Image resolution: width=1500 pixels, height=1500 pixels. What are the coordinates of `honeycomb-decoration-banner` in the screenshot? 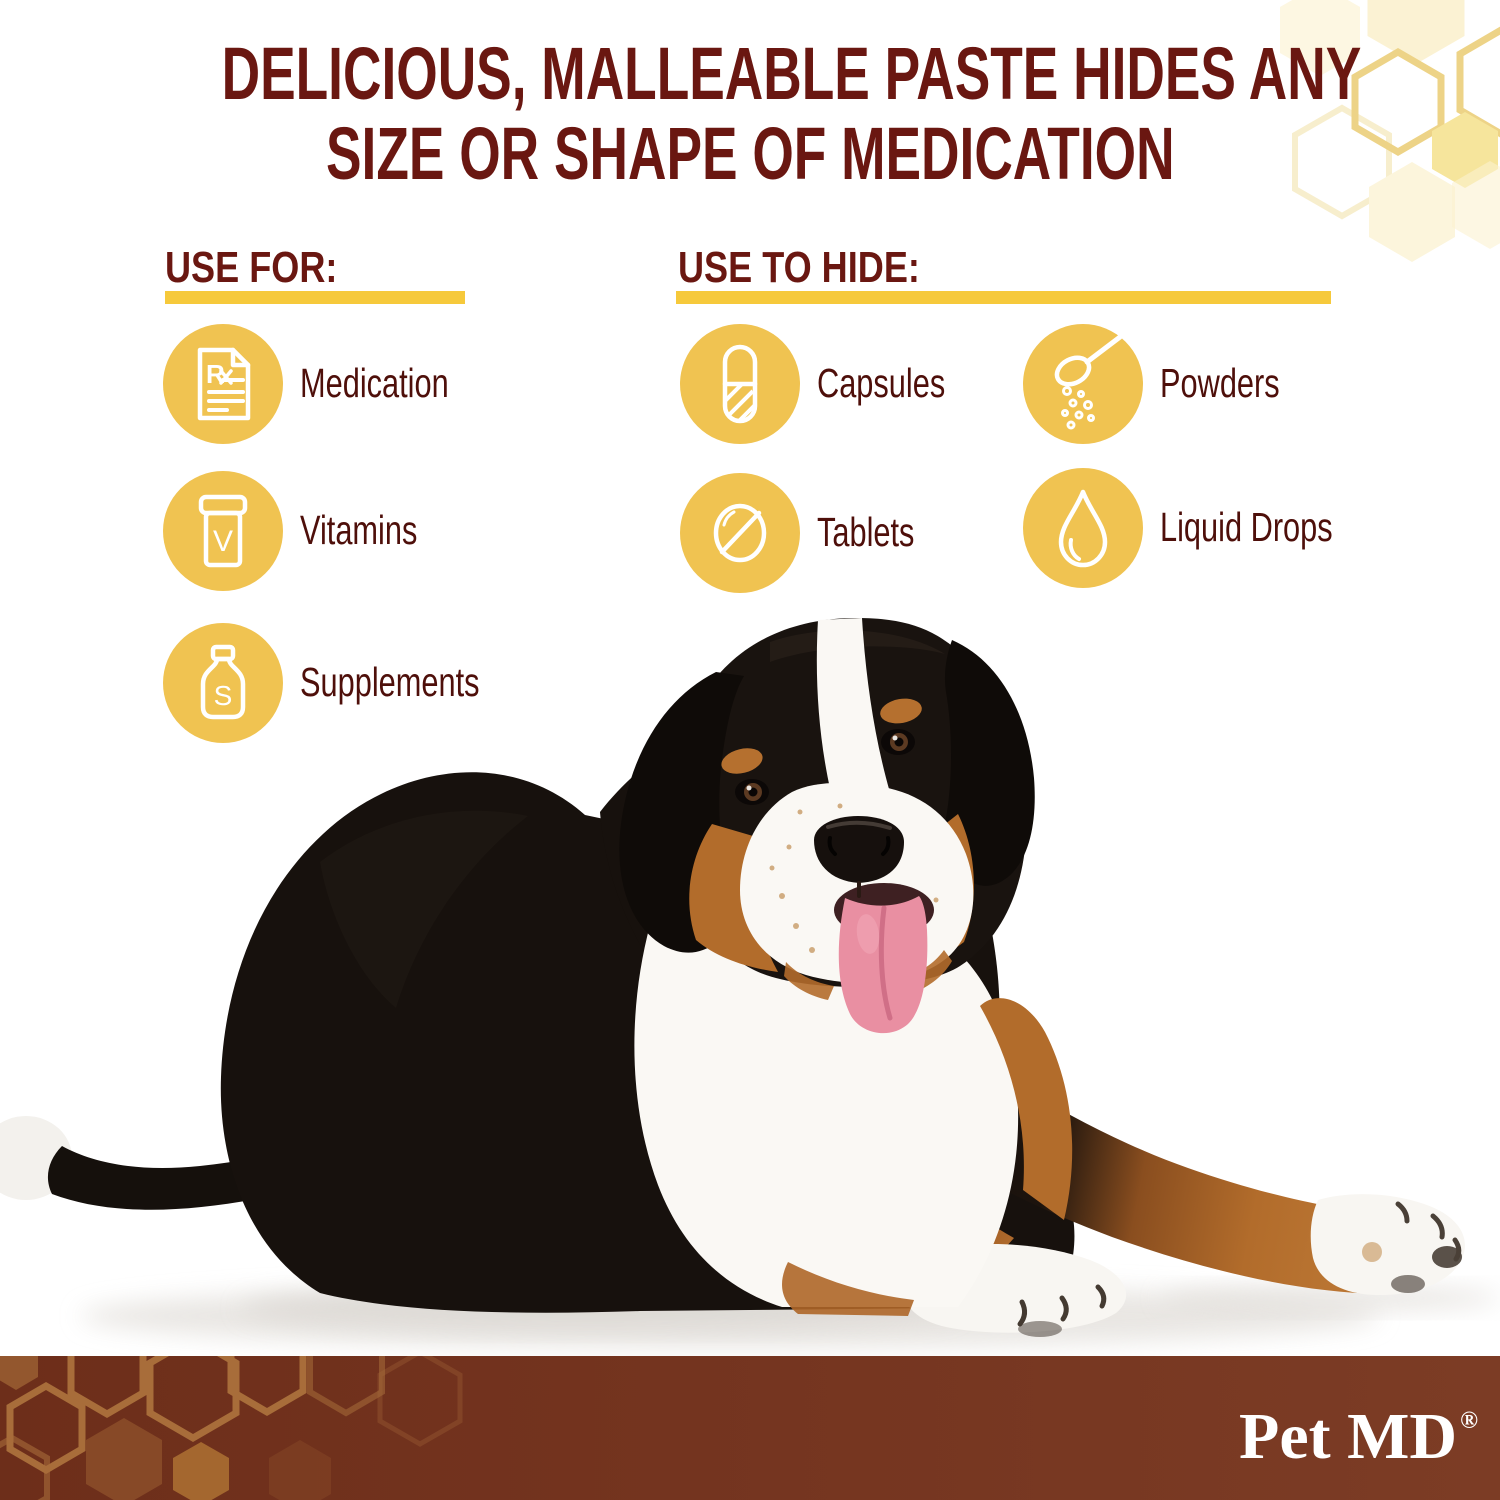 It's located at (231, 1428).